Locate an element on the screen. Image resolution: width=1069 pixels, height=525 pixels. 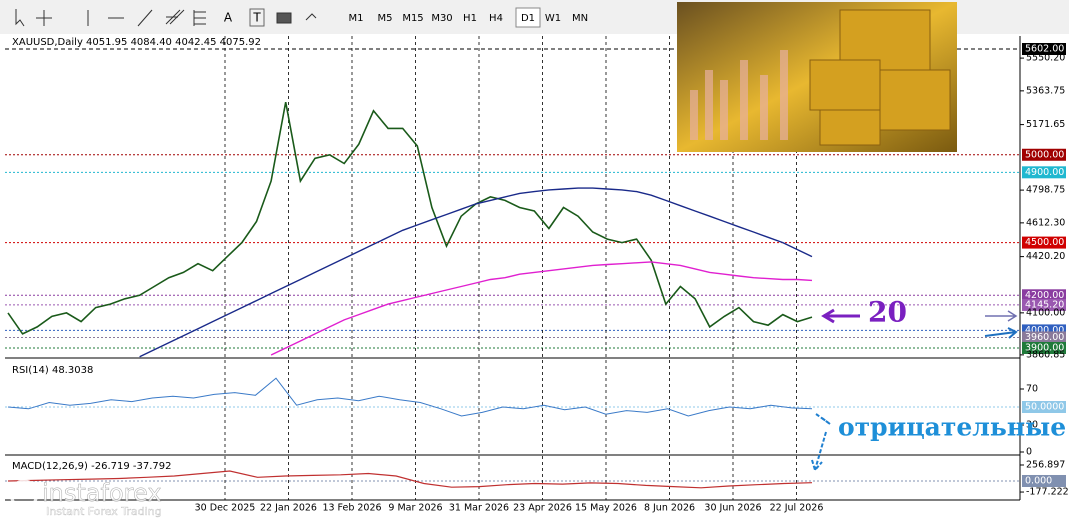
channel-tool is located at coordinates (175, 17).